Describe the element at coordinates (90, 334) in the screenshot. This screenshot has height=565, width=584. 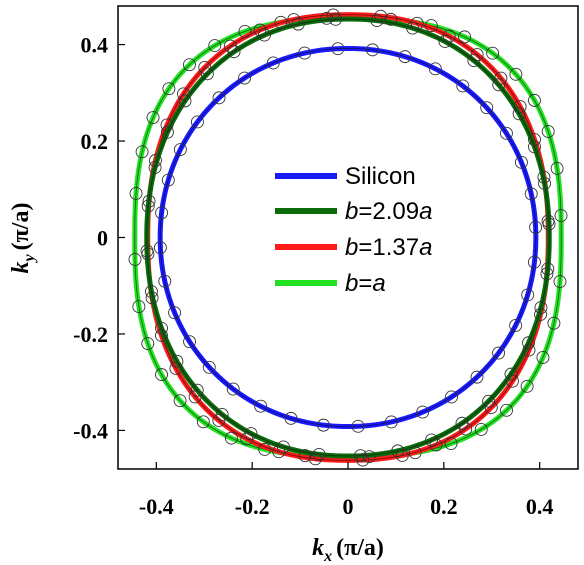
I see `y-tick-label: -0.2` at that location.